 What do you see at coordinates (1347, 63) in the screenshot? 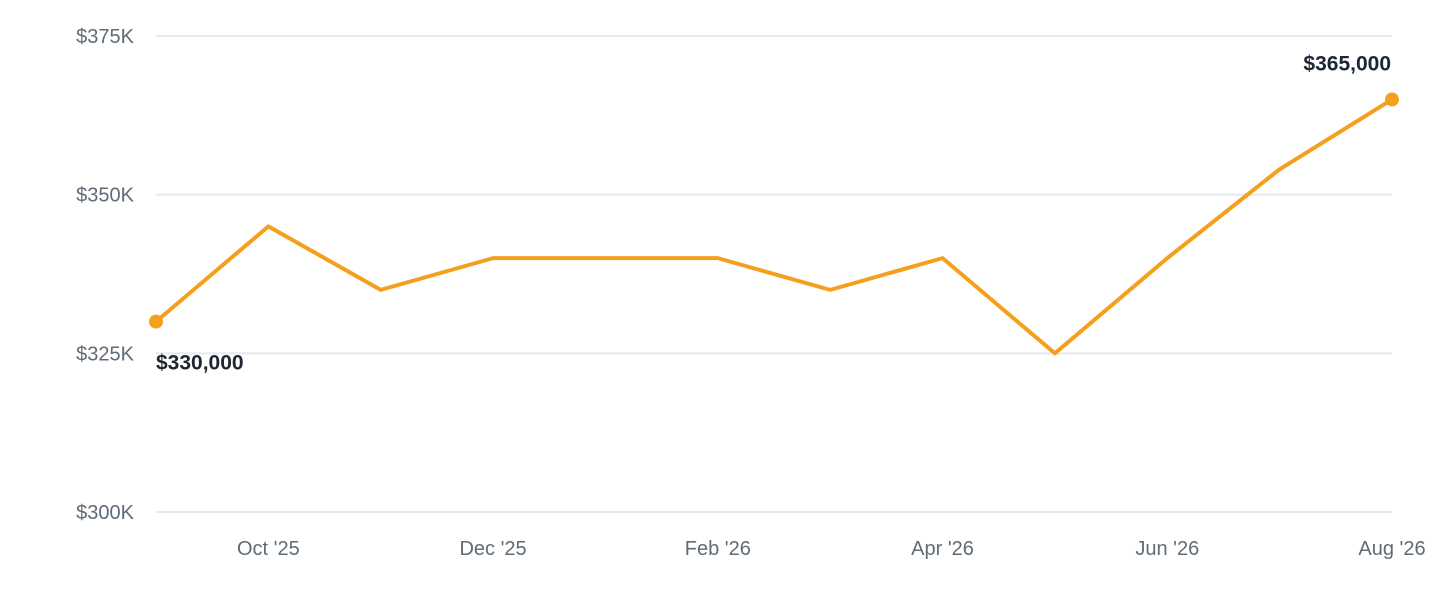
I see `end-value-label: $365,000` at bounding box center [1347, 63].